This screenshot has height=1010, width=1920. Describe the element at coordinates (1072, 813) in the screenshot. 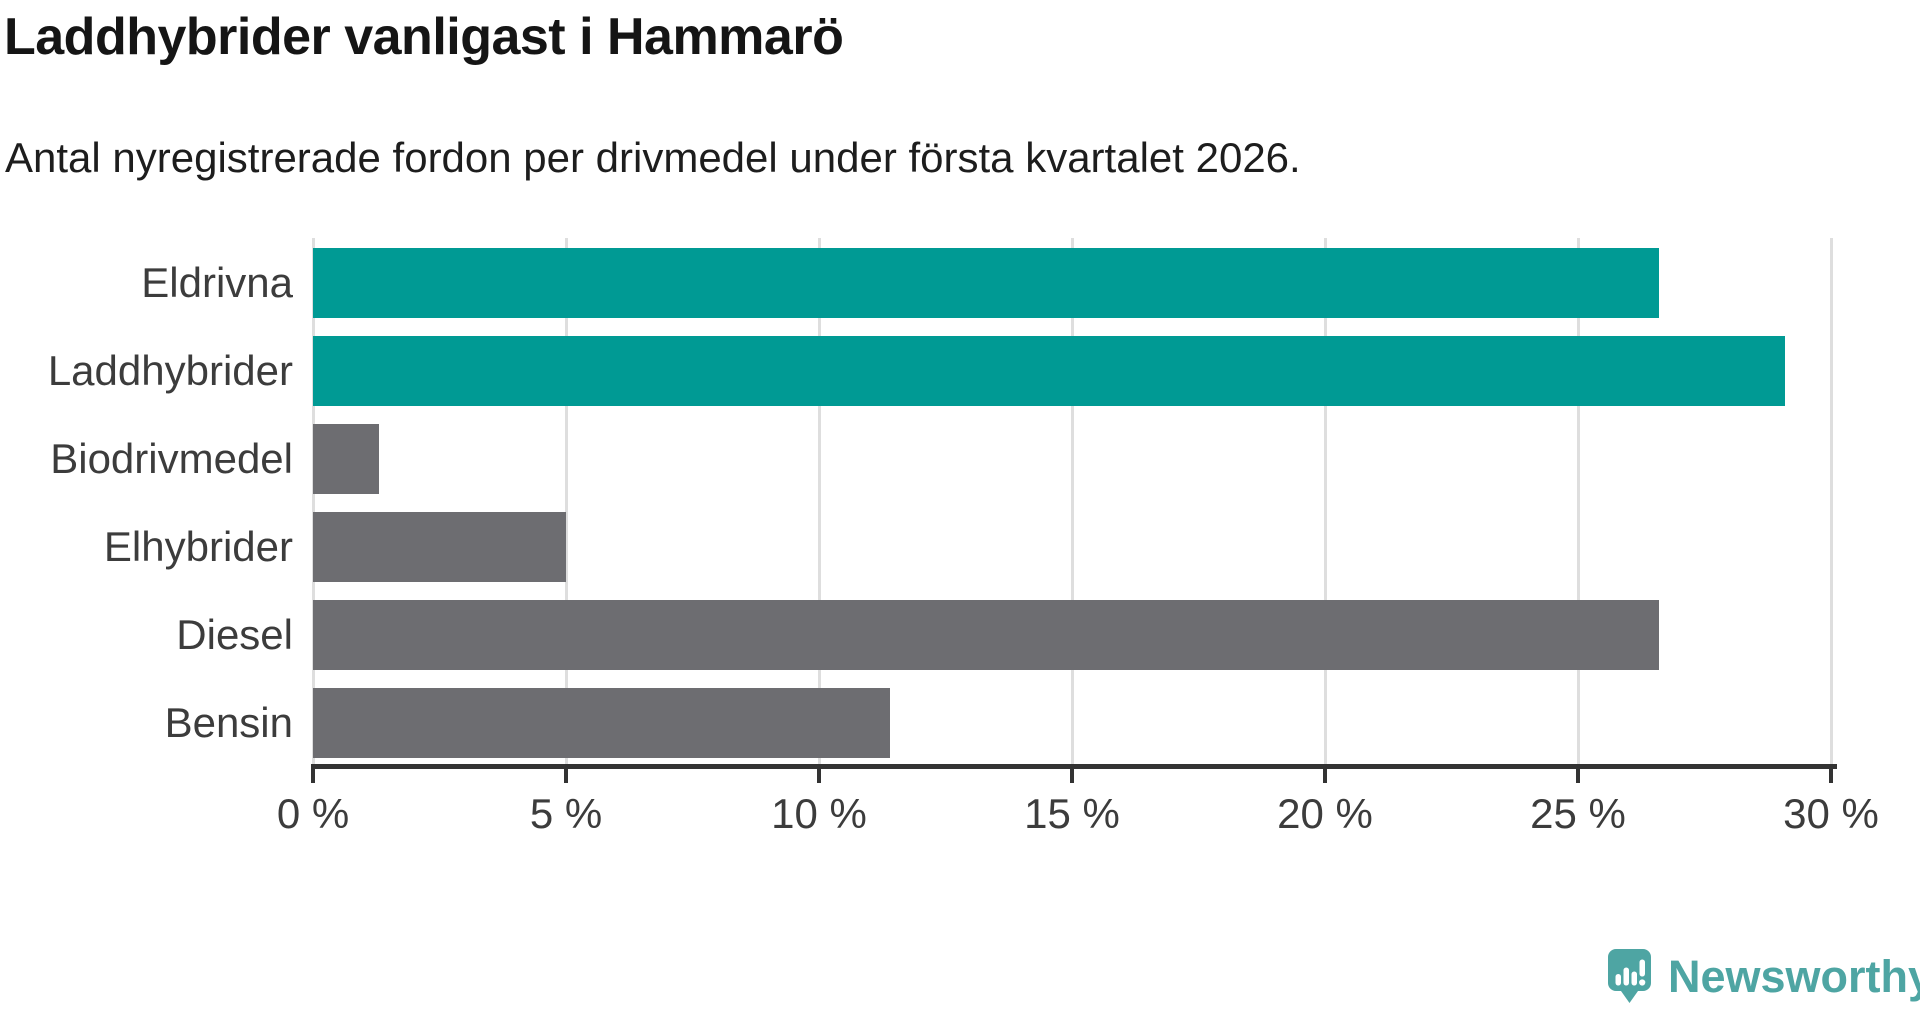

I see `x-axis-tick-label-15: 15 %` at that location.